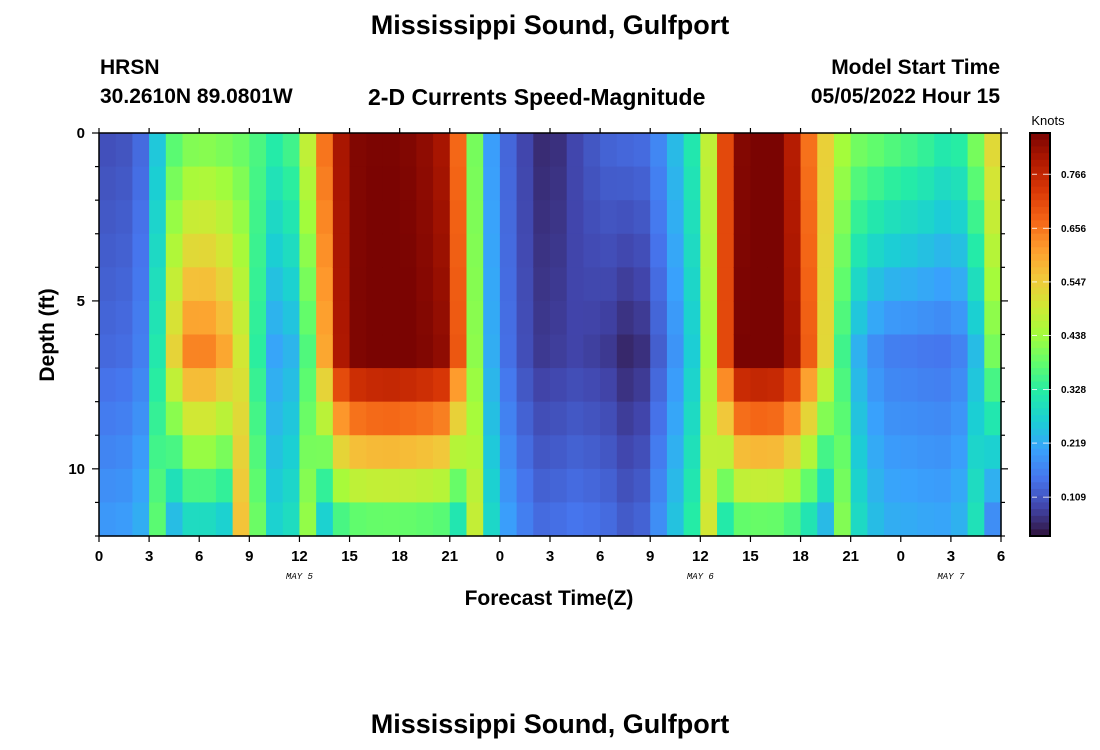 This screenshot has height=750, width=1100. What do you see at coordinates (99, 556) in the screenshot?
I see `x-tick-label: 0` at bounding box center [99, 556].